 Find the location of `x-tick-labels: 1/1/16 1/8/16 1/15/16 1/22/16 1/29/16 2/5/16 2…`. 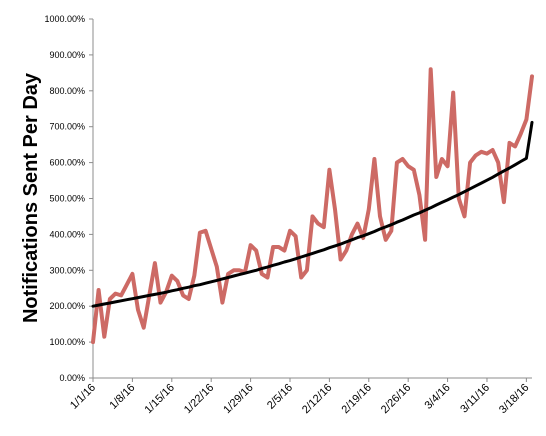

x-tick-labels: 1/1/16 1/8/16 1/15/16 1/22/16 1/29/16 2/5/16 2… is located at coordinates (299, 397).